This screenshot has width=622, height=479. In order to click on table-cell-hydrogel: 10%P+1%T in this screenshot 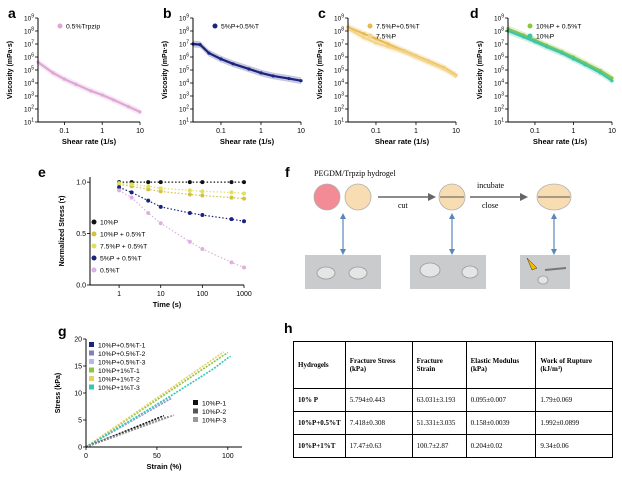, I will do `click(319, 446)`.